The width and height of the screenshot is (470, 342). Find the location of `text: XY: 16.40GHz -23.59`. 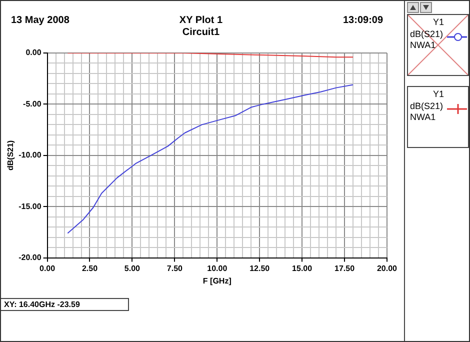

text: XY: 16.40GHz -23.59 is located at coordinates (64, 304).